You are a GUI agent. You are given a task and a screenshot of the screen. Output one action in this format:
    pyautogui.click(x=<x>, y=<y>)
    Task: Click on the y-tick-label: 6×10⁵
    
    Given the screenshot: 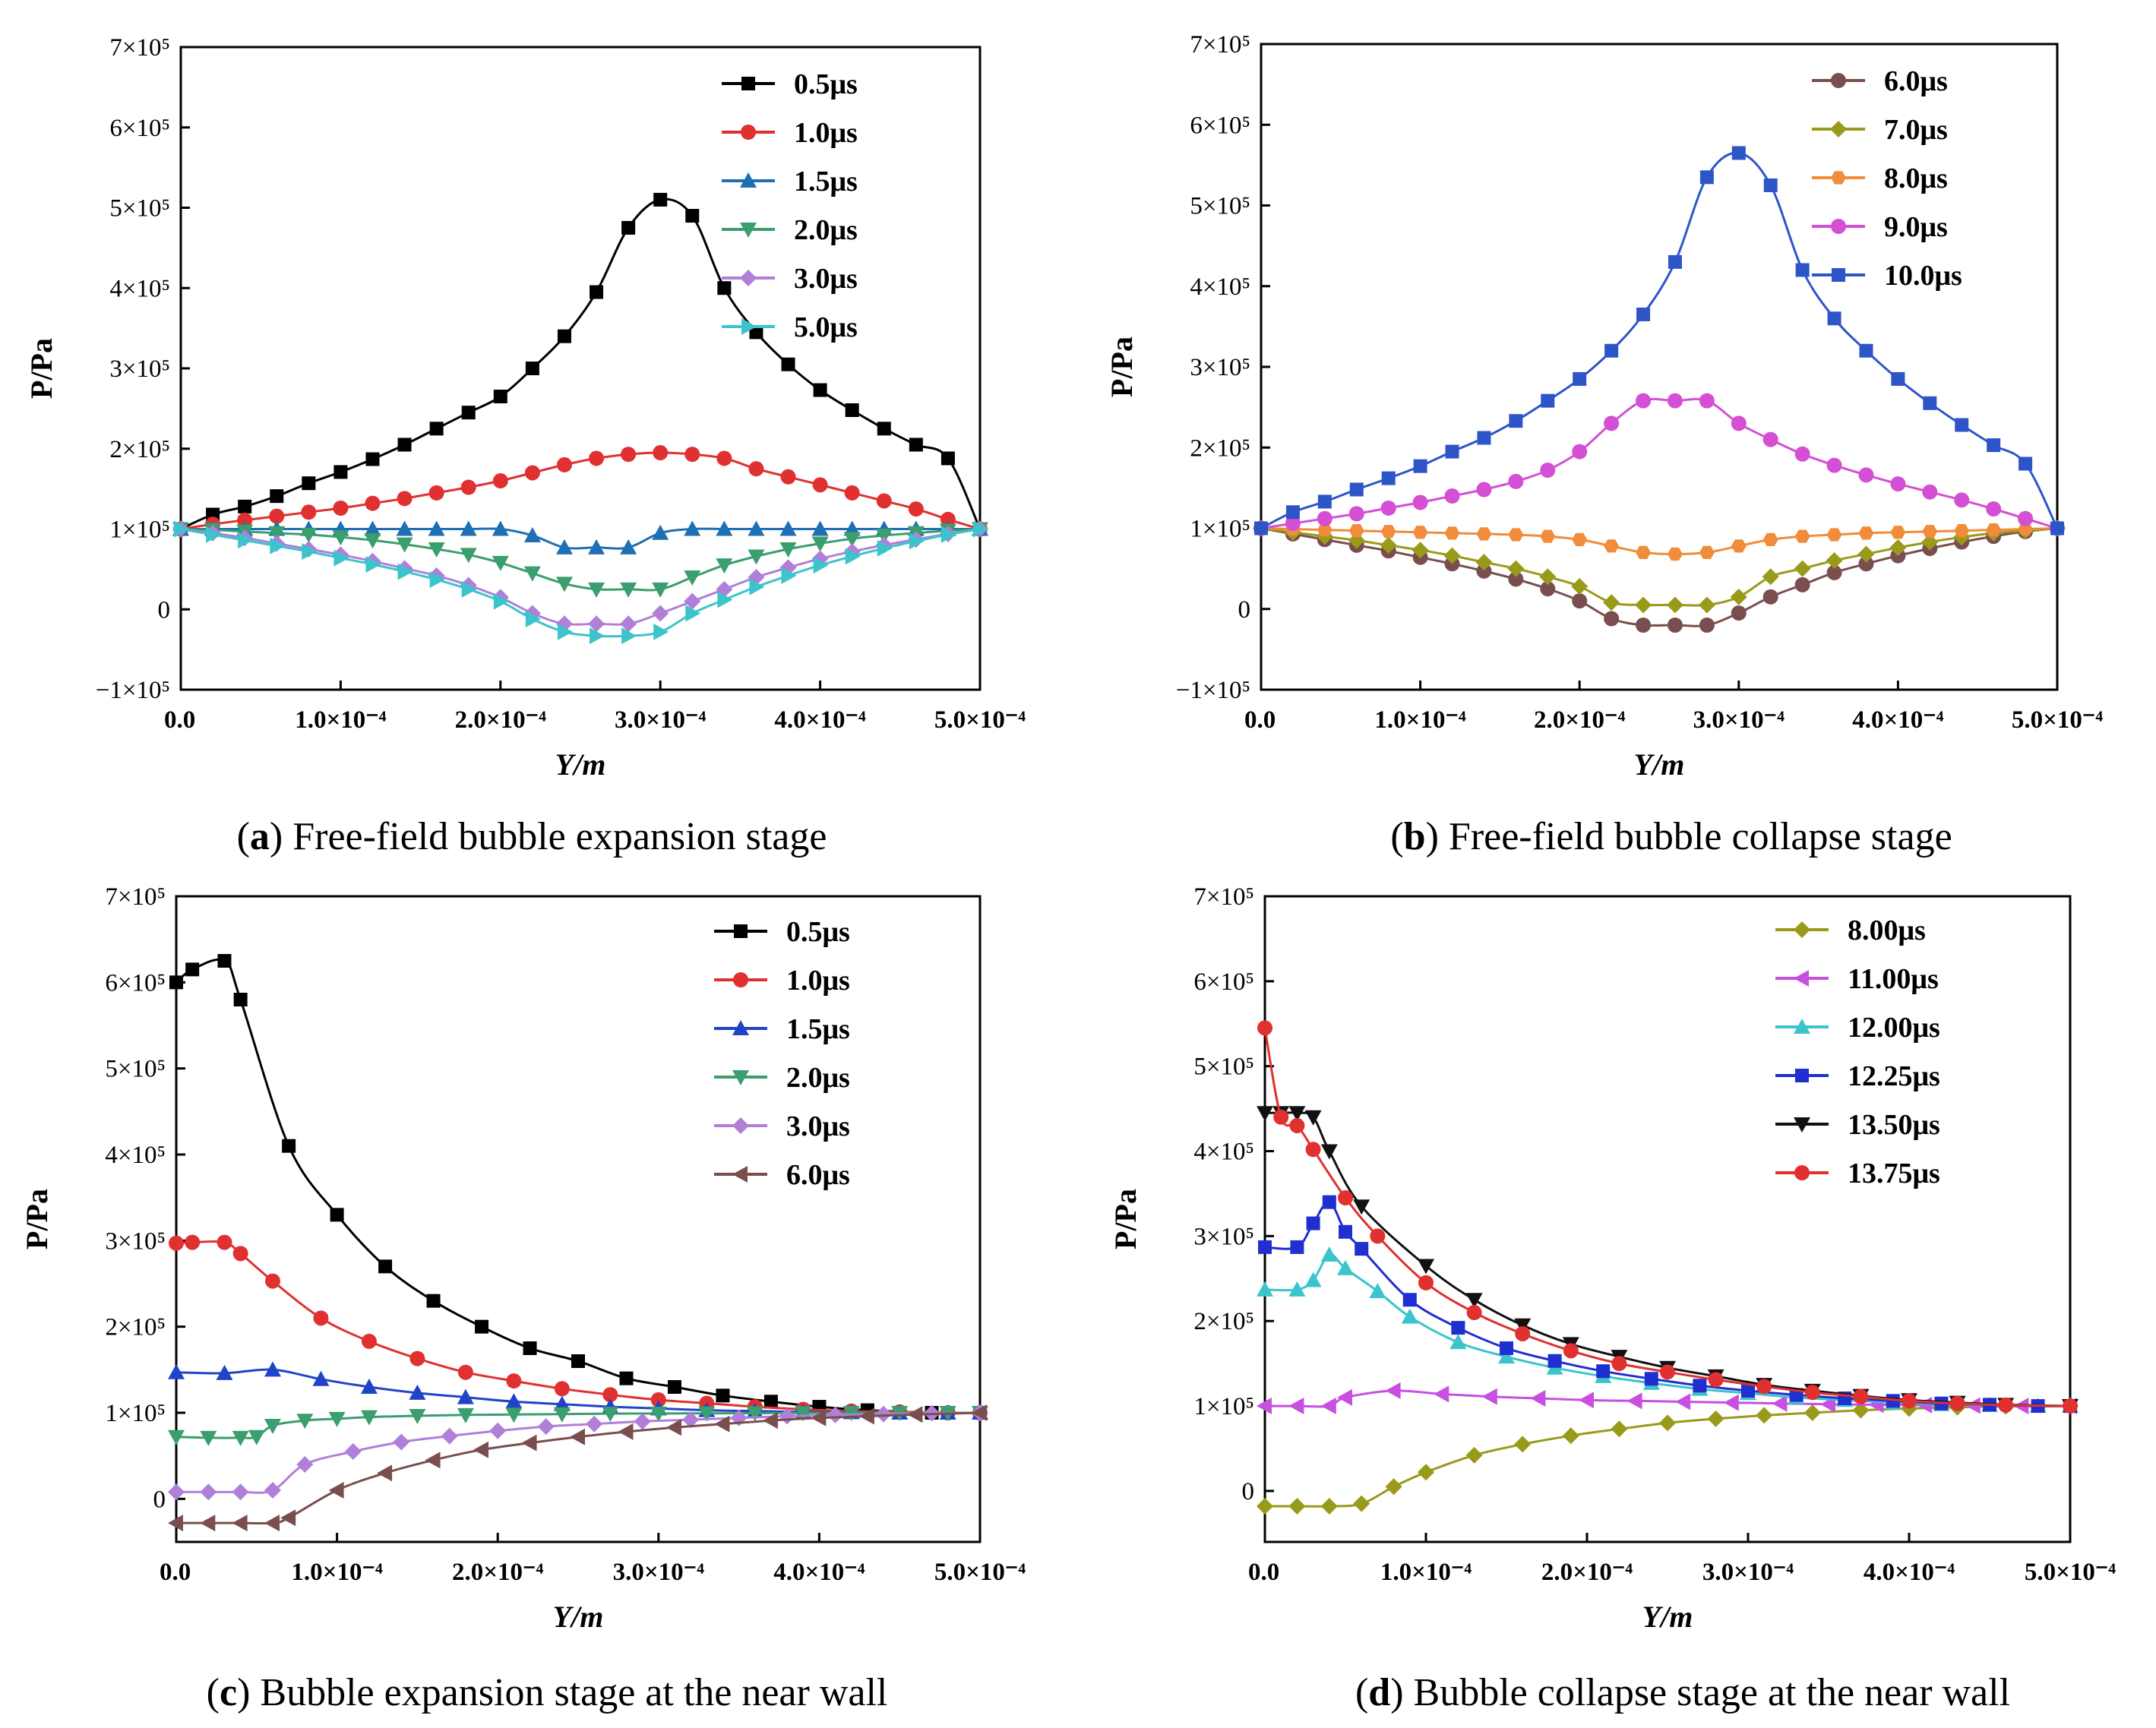 What is the action you would take?
    pyautogui.click(x=1223, y=982)
    